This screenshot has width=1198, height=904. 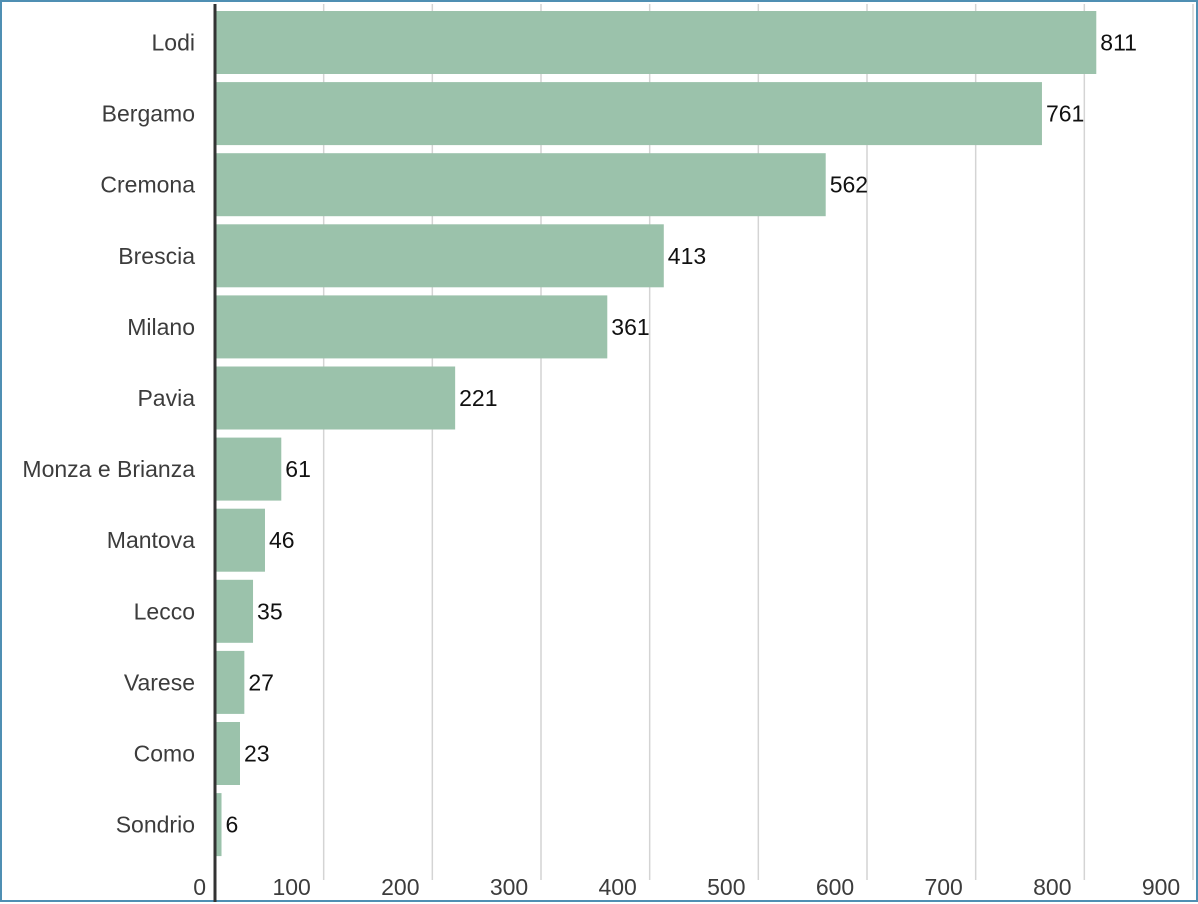 What do you see at coordinates (155, 825) in the screenshot?
I see `category-label: Sondrio` at bounding box center [155, 825].